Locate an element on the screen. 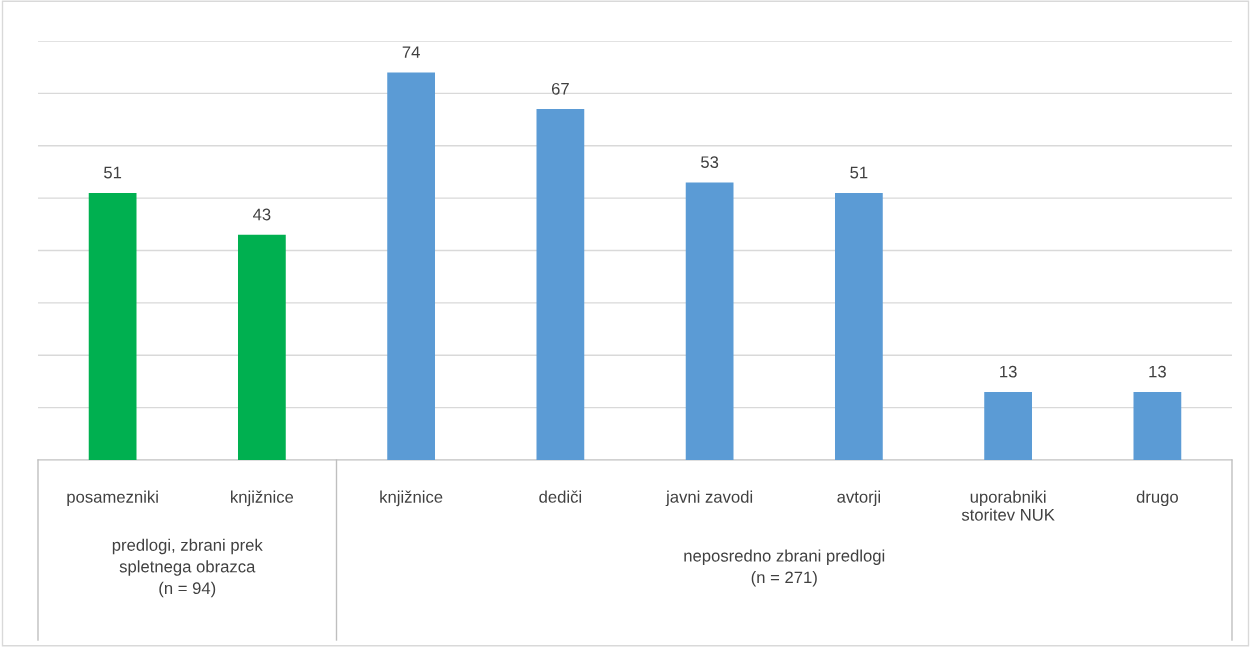  data-label: 74 is located at coordinates (411, 52).